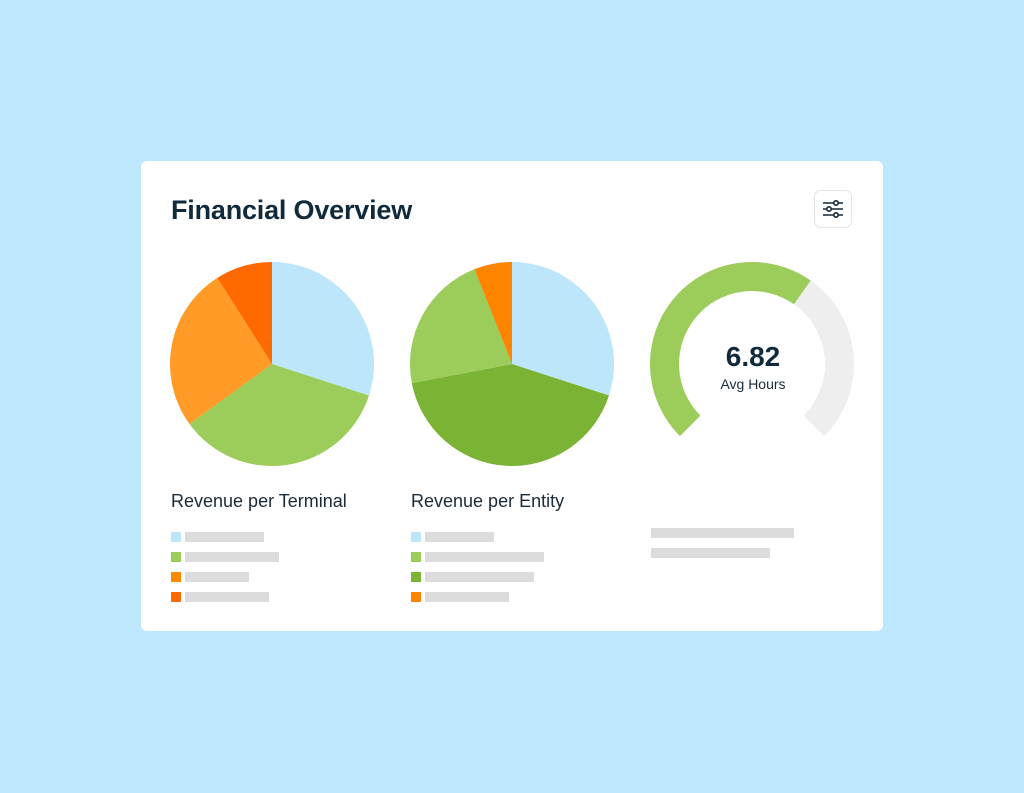 The width and height of the screenshot is (1024, 793). Describe the element at coordinates (488, 501) in the screenshot. I see `revenue-per-entity-label: Revenue per Entity` at that location.